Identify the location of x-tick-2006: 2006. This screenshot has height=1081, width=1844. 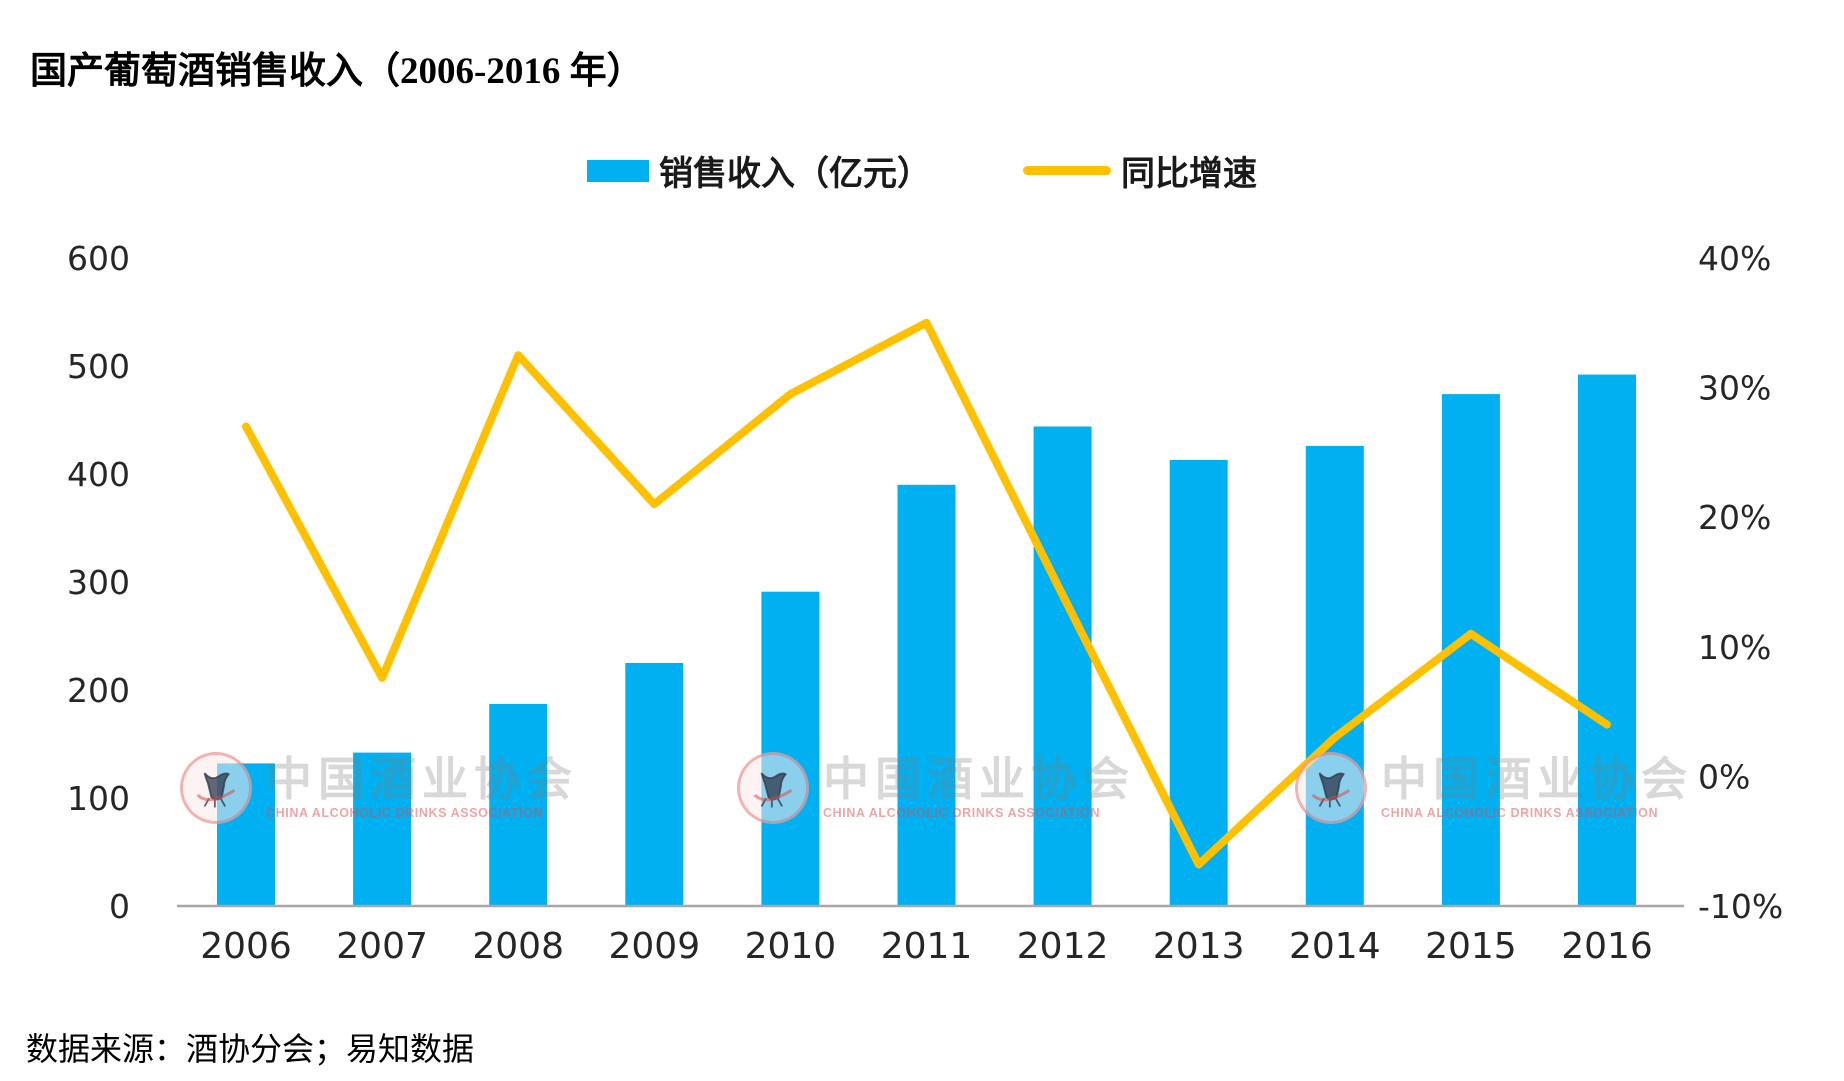
(246, 946).